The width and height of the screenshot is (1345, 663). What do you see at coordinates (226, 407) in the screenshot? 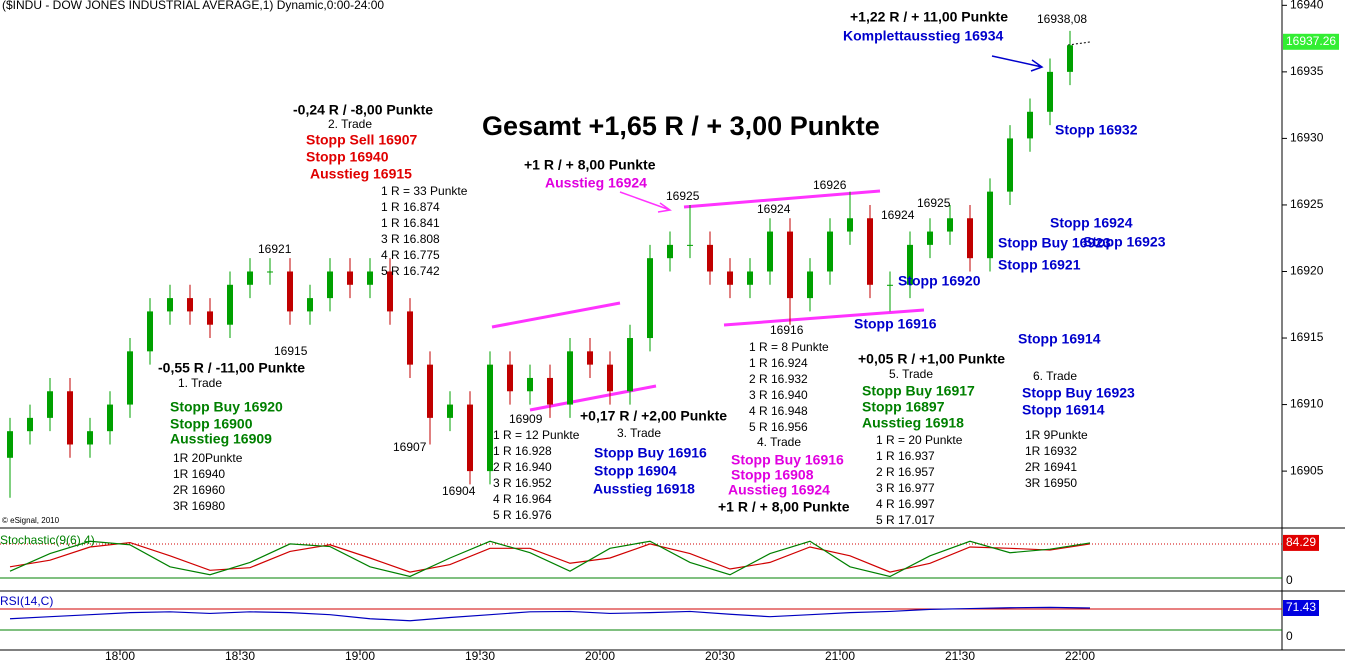
I see `annotation: Stopp Buy 16920` at bounding box center [226, 407].